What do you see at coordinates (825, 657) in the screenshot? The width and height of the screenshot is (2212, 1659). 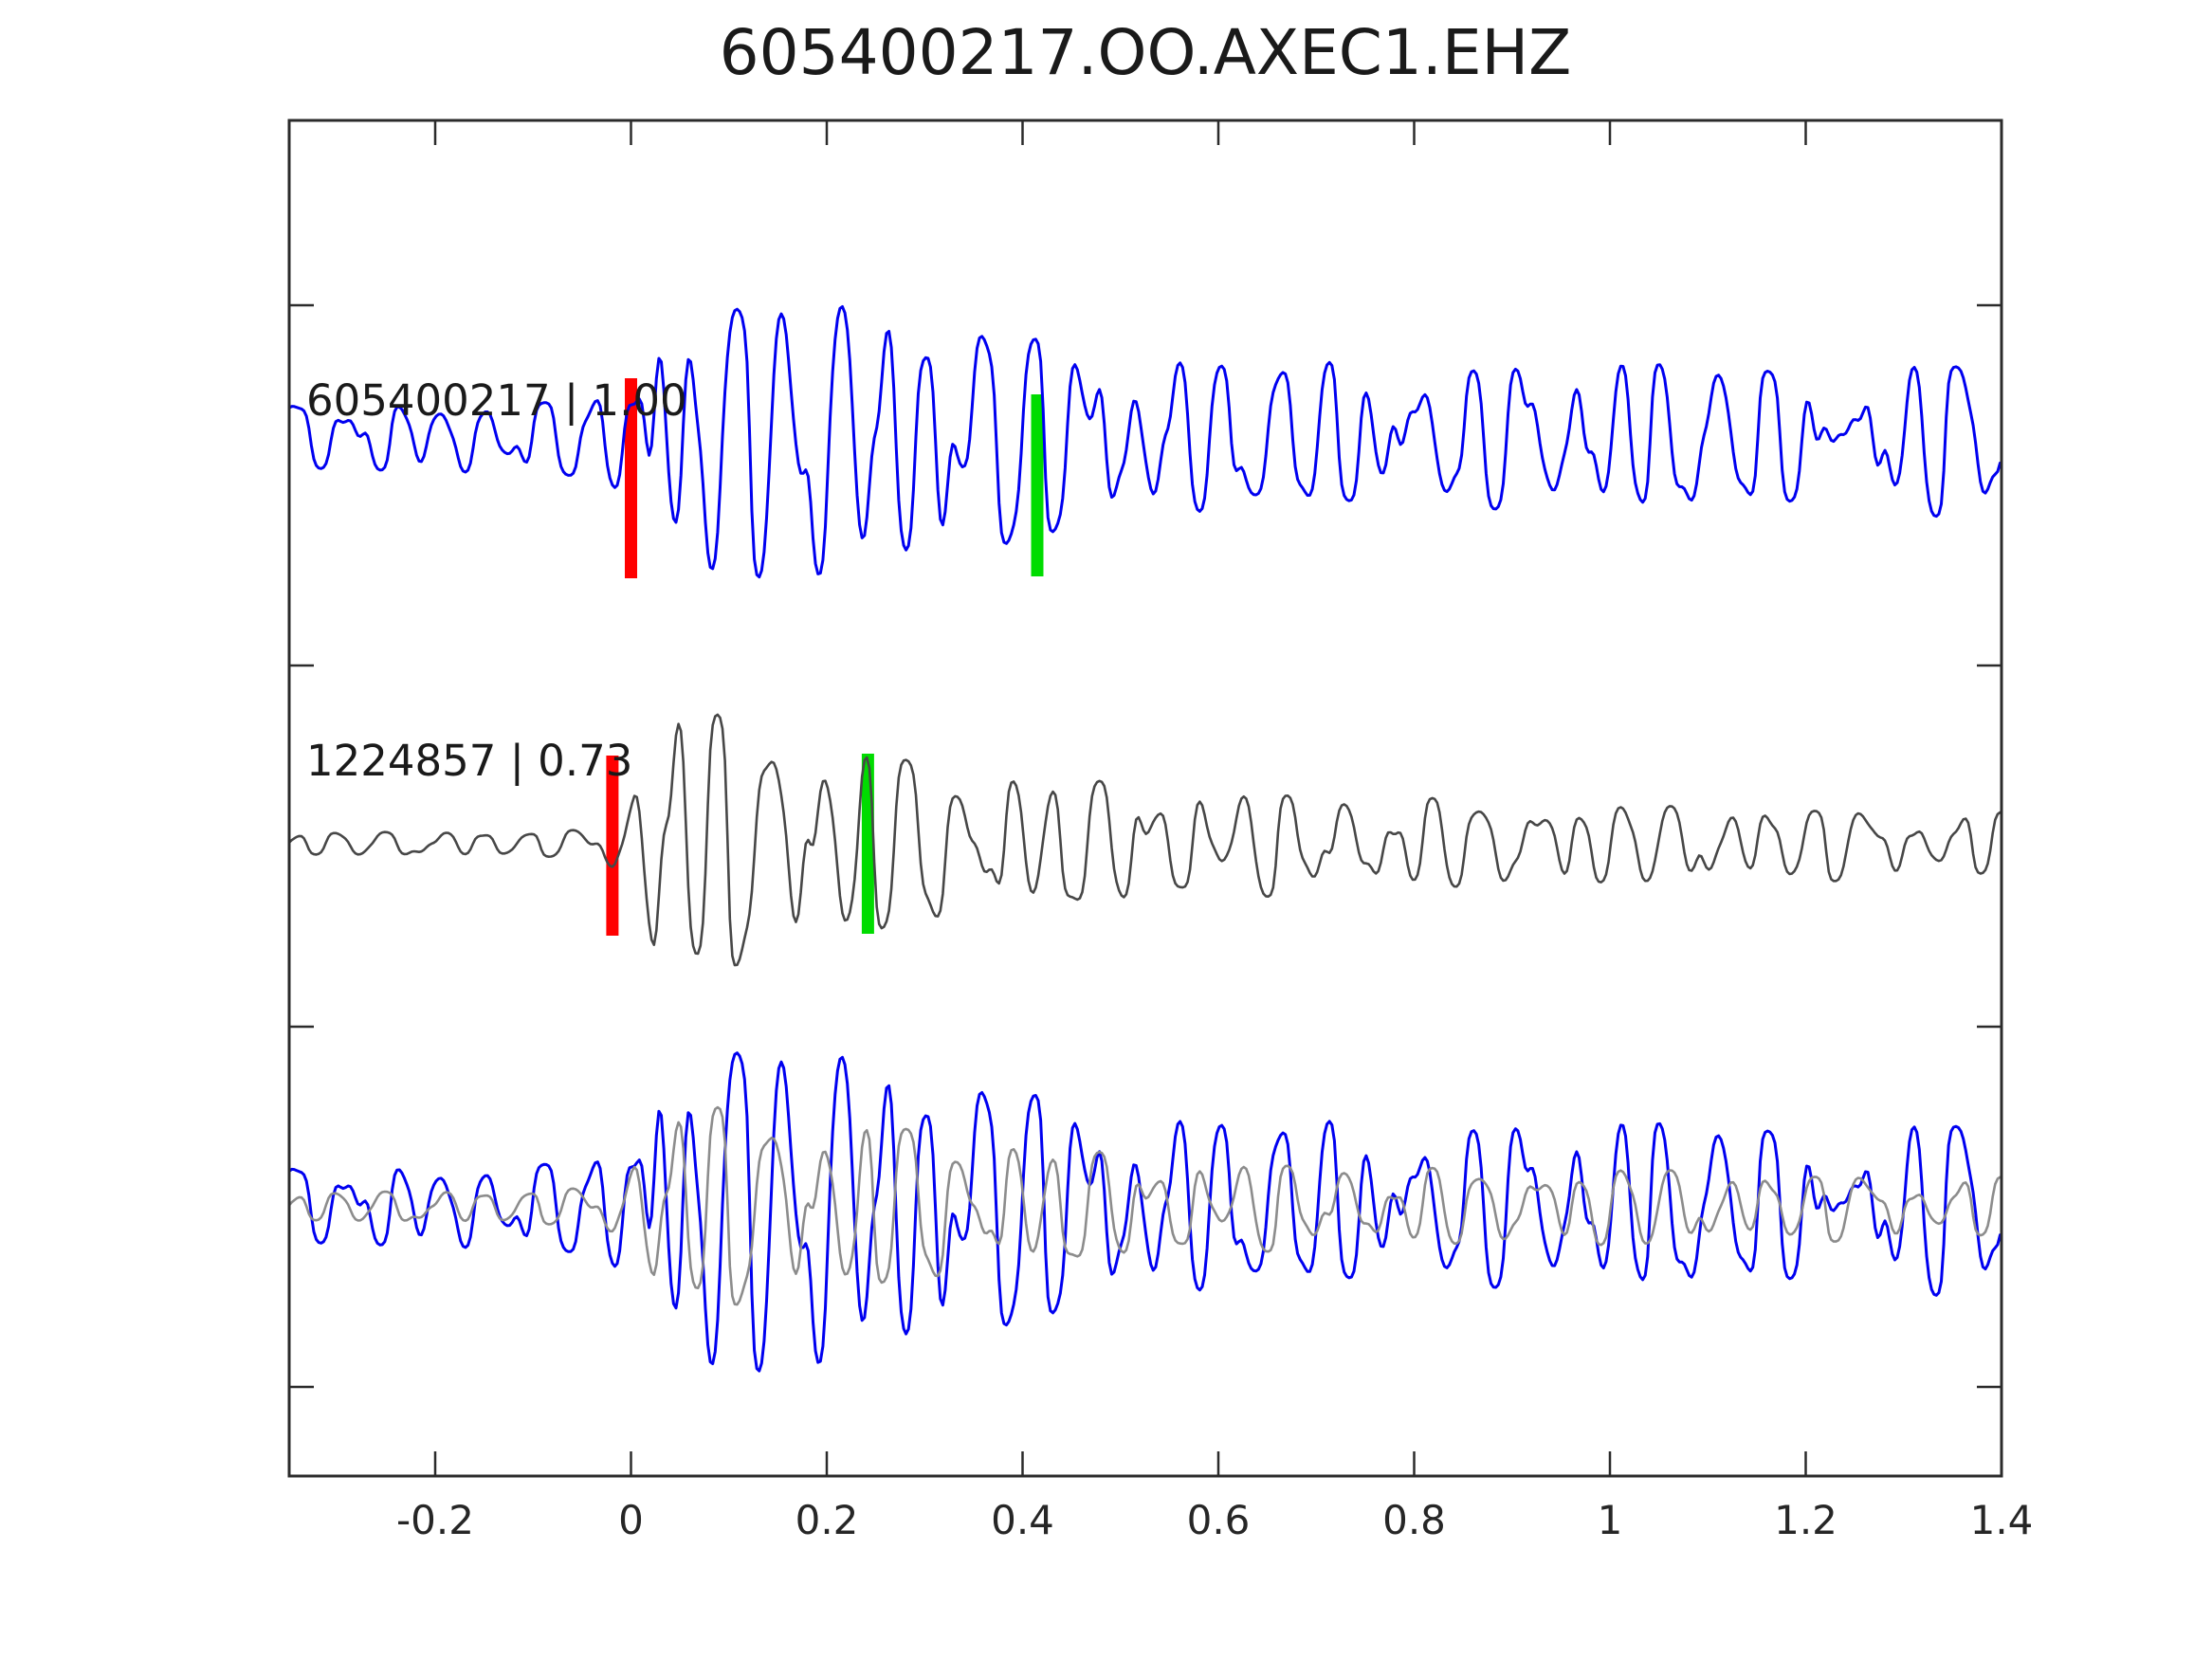 I see `pick-markers` at bounding box center [825, 657].